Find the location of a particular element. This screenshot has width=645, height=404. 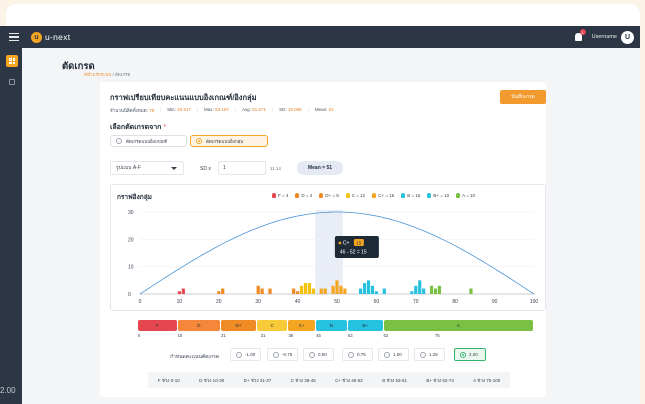

grade-band: B+ is located at coordinates (365, 325).